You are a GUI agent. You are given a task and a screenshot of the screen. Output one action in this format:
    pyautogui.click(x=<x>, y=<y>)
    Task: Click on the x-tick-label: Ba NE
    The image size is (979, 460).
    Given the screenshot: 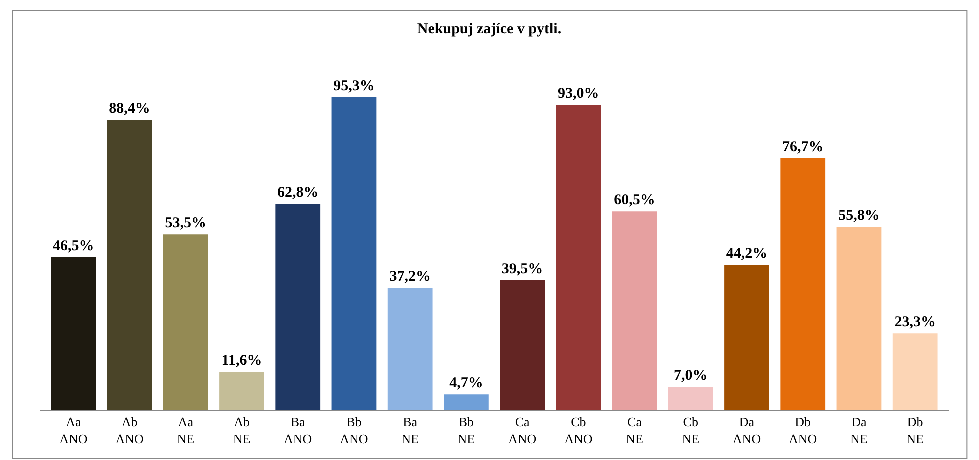 What is the action you would take?
    pyautogui.click(x=411, y=430)
    